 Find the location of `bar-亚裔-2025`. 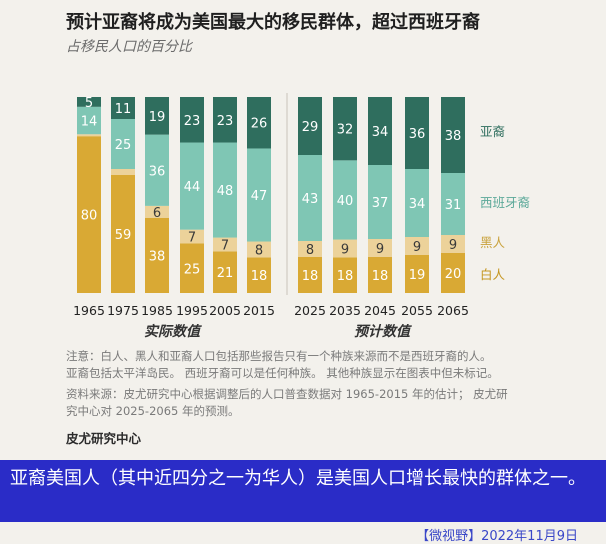

bar-亚裔-2025 is located at coordinates (310, 126).